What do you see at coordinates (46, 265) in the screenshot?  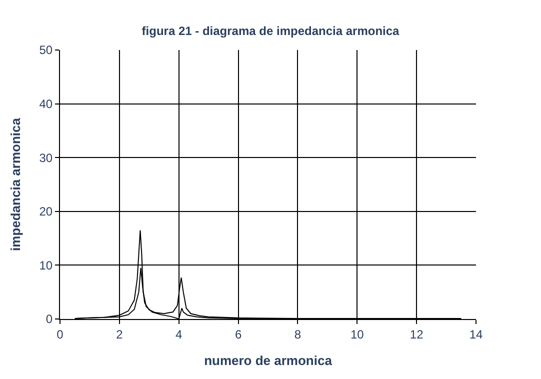 I see `y-tick-label: 10` at bounding box center [46, 265].